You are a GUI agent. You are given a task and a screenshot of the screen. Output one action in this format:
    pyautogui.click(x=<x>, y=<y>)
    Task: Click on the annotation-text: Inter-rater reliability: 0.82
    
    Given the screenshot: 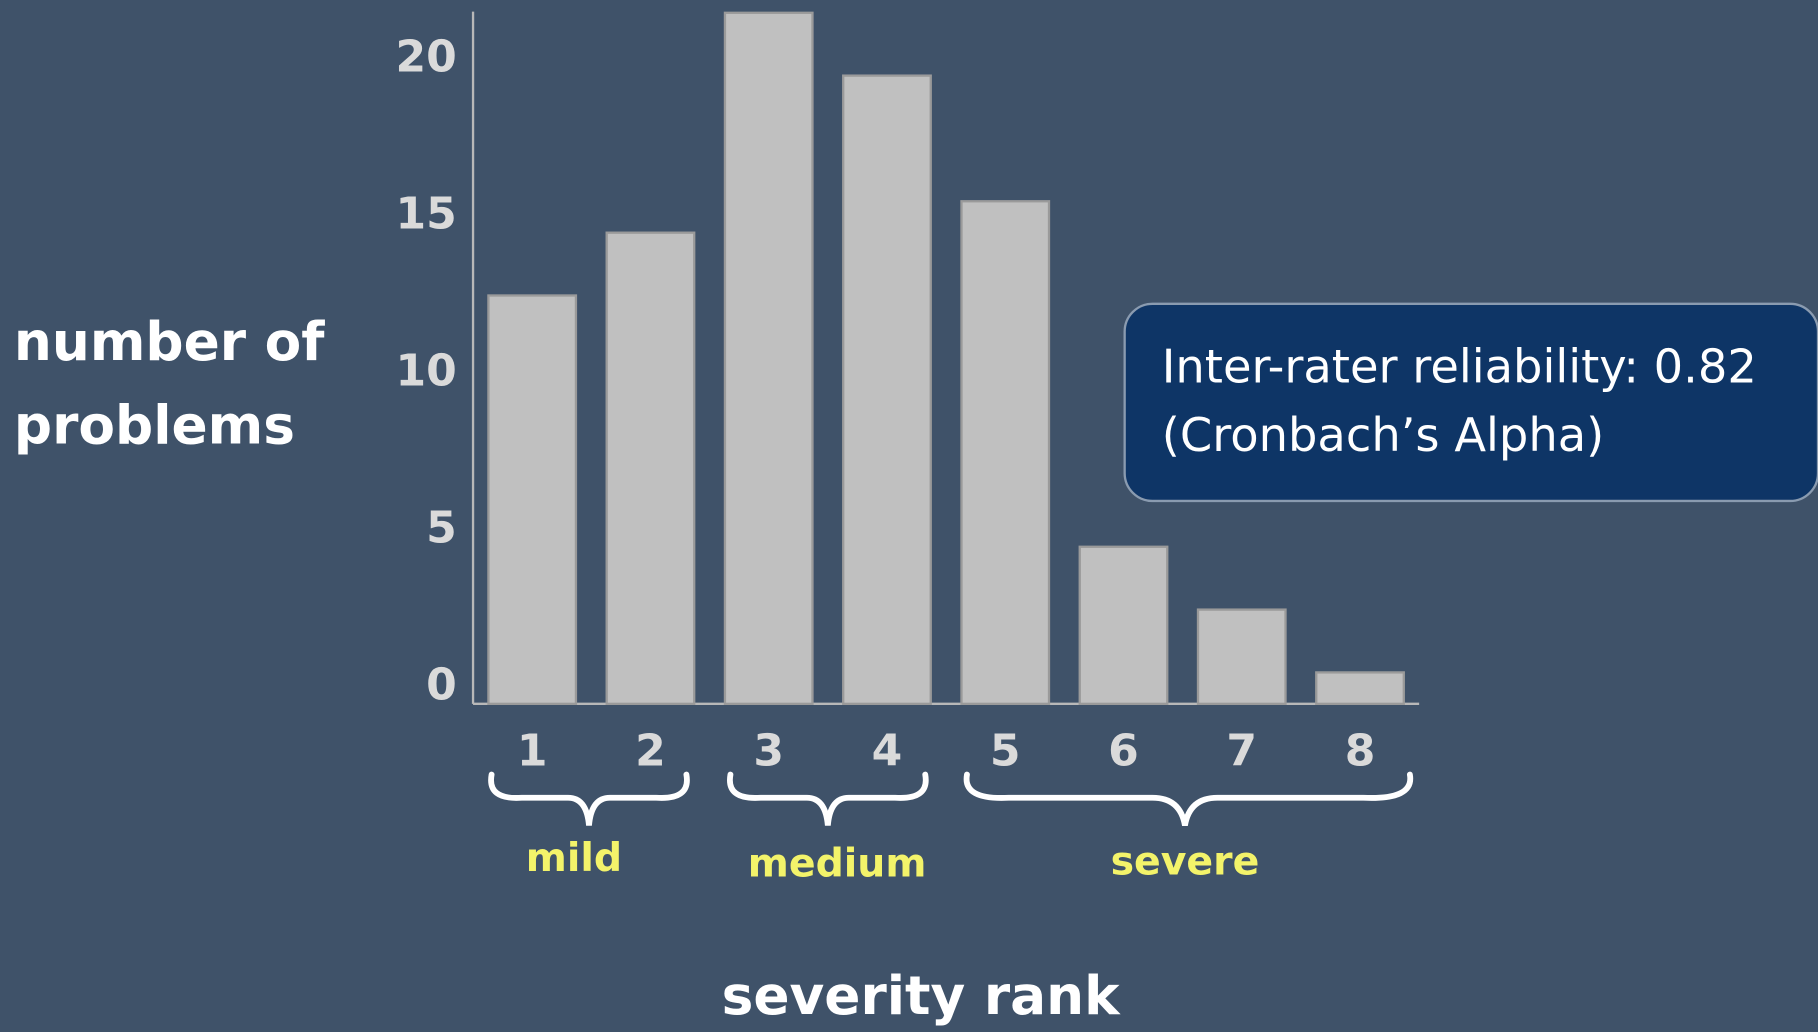 What is the action you would take?
    pyautogui.click(x=1459, y=366)
    